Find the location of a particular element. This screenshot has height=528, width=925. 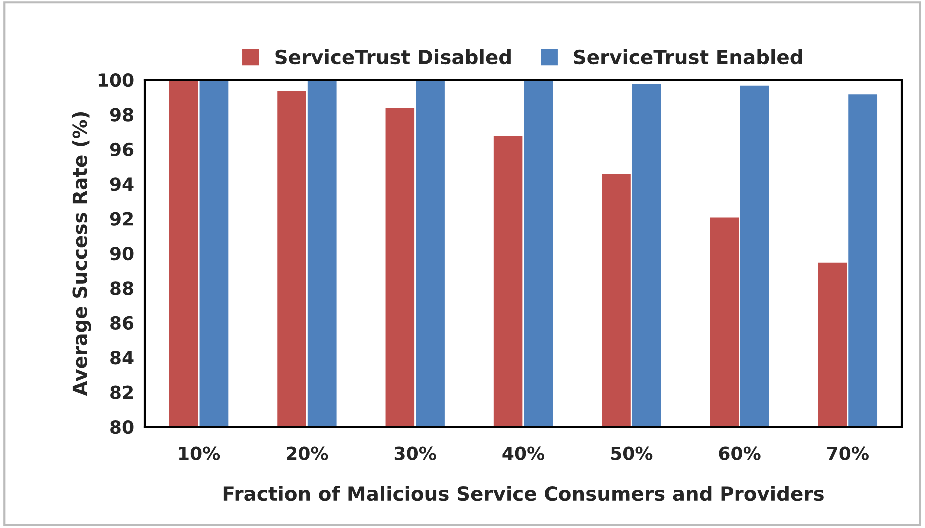

x-tick-label: 60% is located at coordinates (740, 453).